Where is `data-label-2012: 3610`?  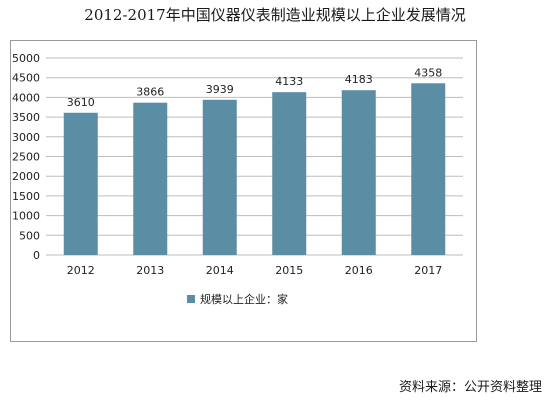
data-label-2012: 3610 is located at coordinates (81, 102).